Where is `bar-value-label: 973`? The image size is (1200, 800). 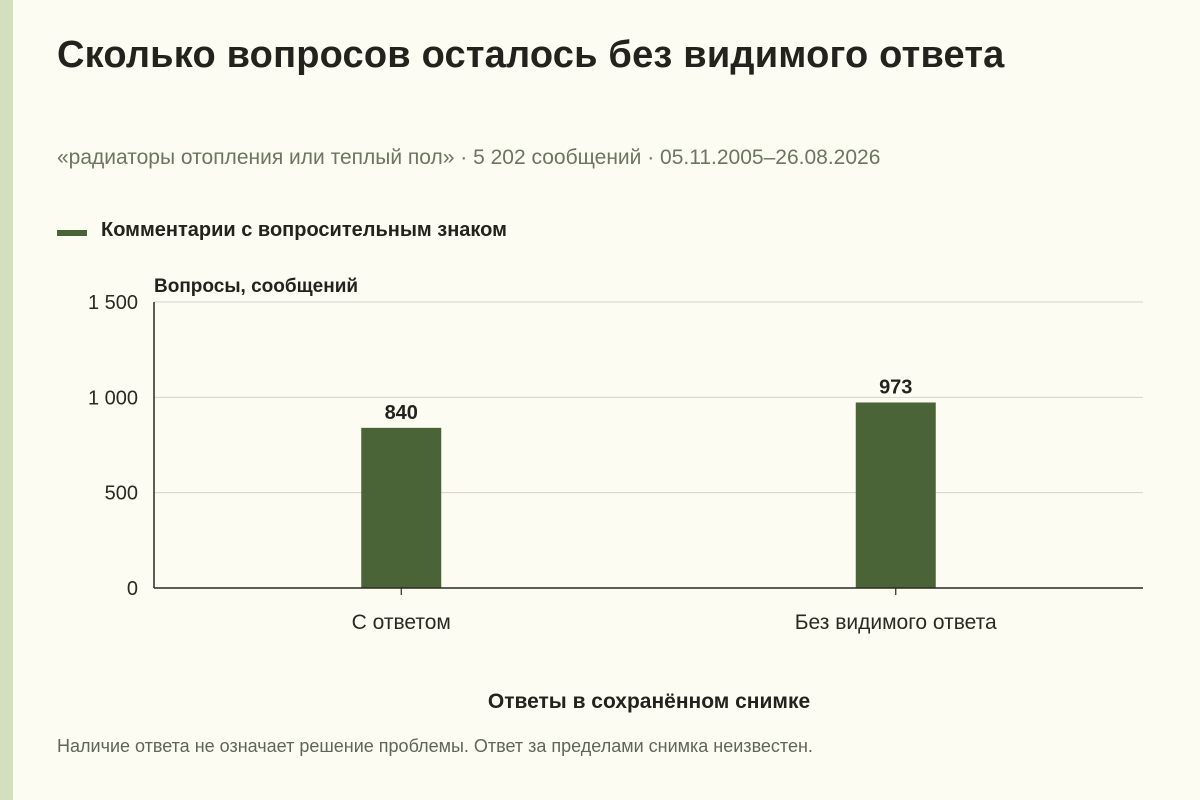 bar-value-label: 973 is located at coordinates (895, 387).